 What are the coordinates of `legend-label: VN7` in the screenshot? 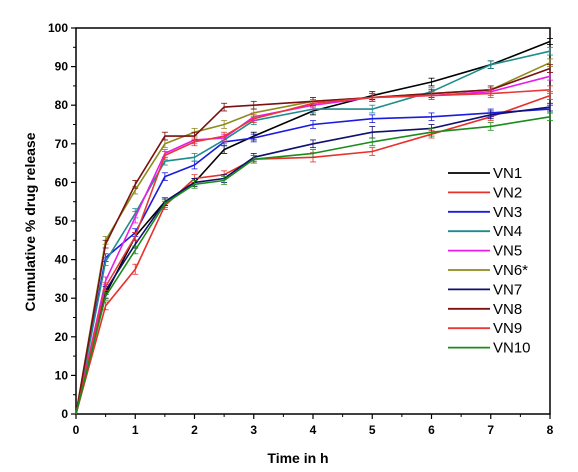 It's located at (507, 289).